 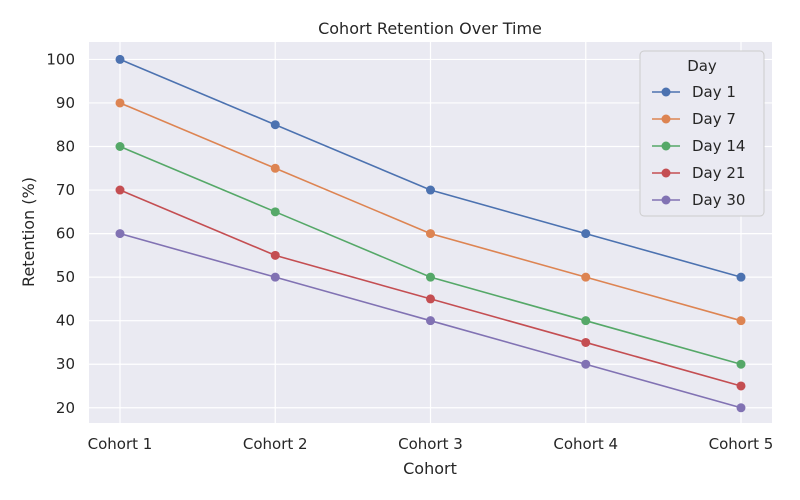 What do you see at coordinates (65, 147) in the screenshot?
I see `y-tick-label: 80` at bounding box center [65, 147].